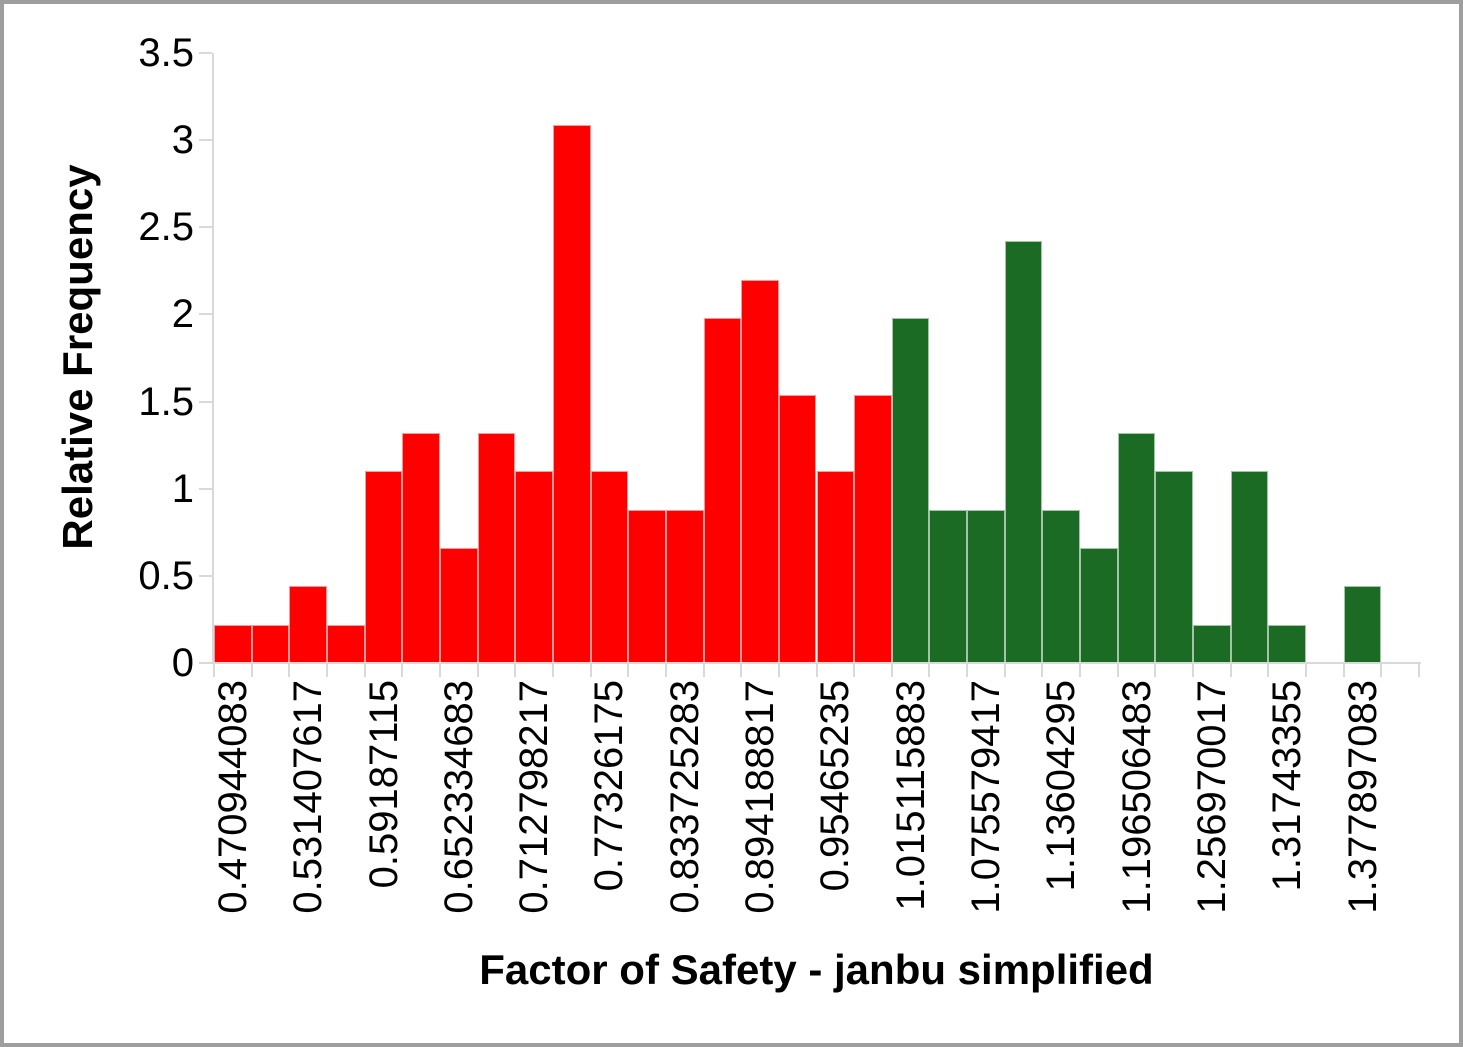 The image size is (1463, 1047). What do you see at coordinates (458, 797) in the screenshot?
I see `x-axis-tick-label: 0.652334683` at bounding box center [458, 797].